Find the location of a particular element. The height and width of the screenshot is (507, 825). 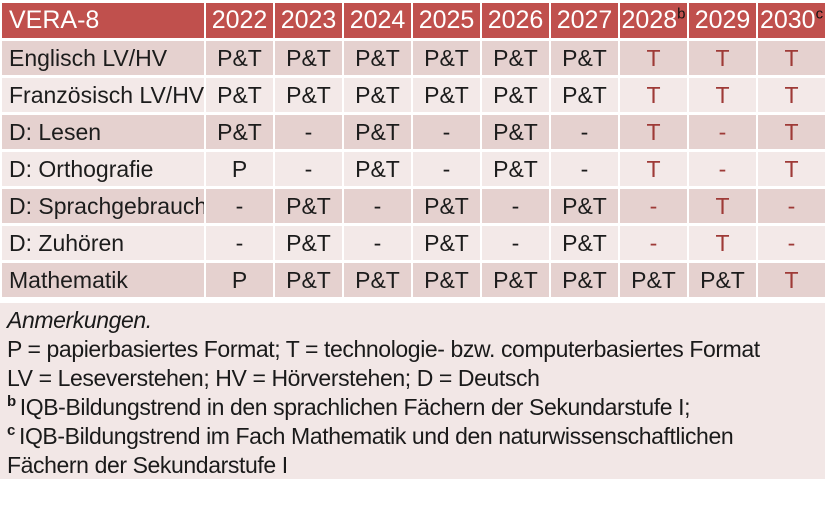

cell-2028: - is located at coordinates (653, 206).